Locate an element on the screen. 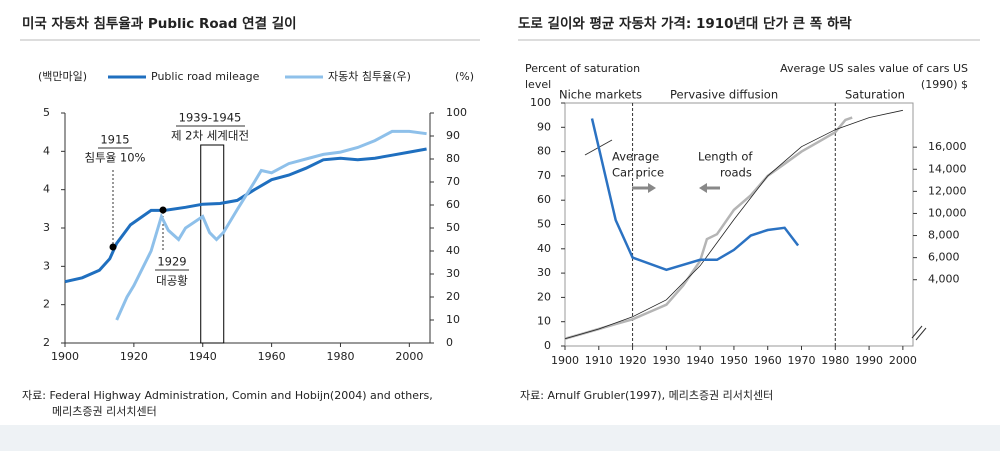  y2-tick-label: 60 is located at coordinates (453, 204).